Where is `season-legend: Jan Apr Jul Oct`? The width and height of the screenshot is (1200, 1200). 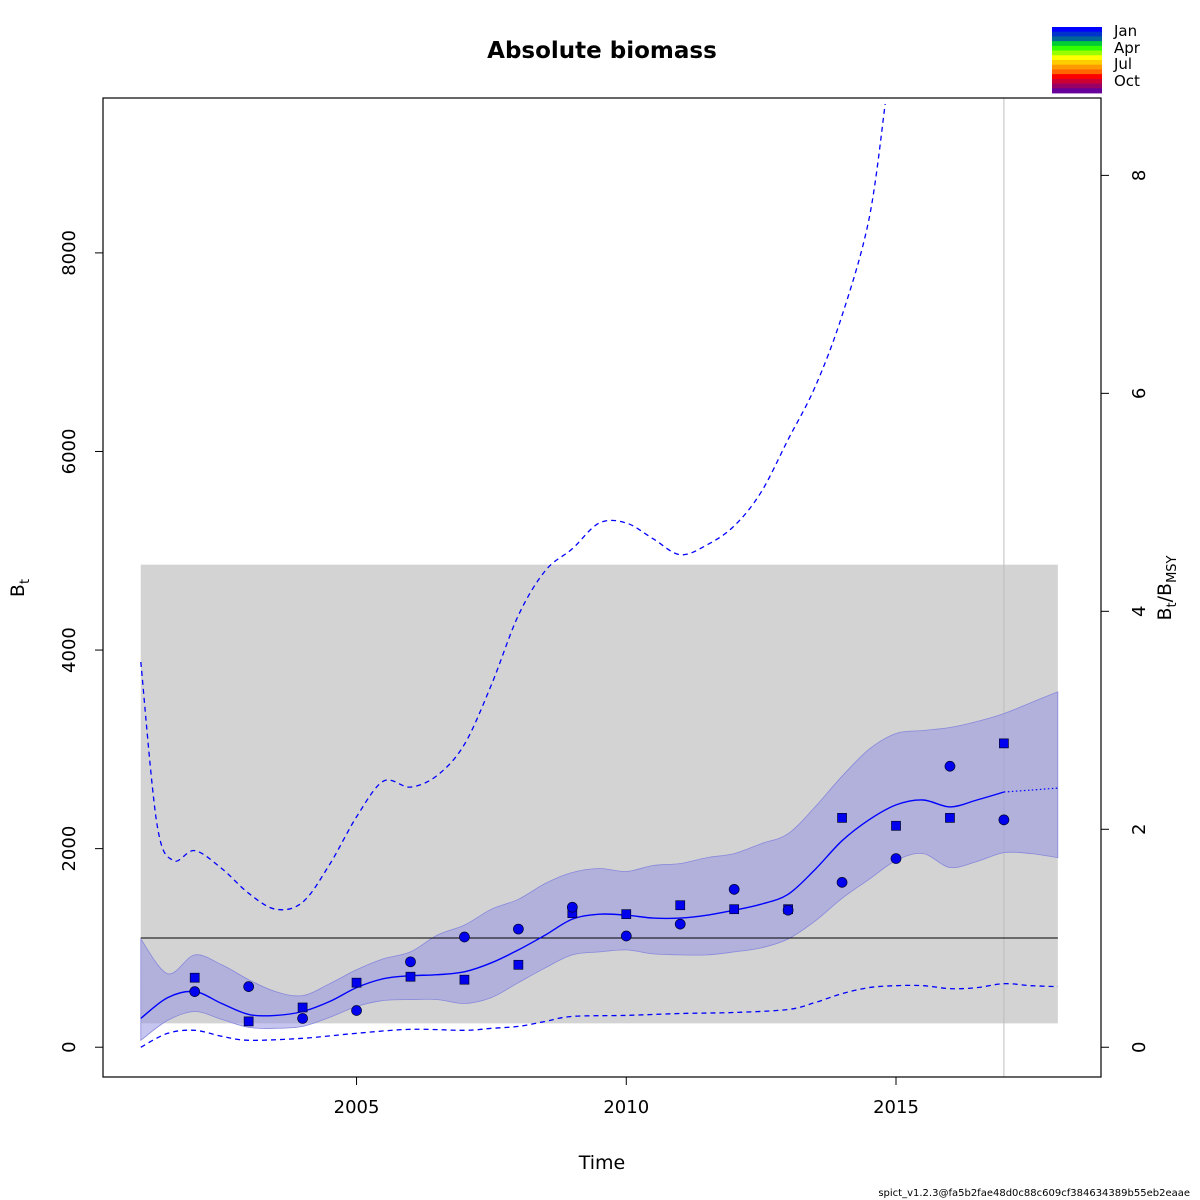 season-legend: Jan Apr Jul Oct is located at coordinates (1096, 58).